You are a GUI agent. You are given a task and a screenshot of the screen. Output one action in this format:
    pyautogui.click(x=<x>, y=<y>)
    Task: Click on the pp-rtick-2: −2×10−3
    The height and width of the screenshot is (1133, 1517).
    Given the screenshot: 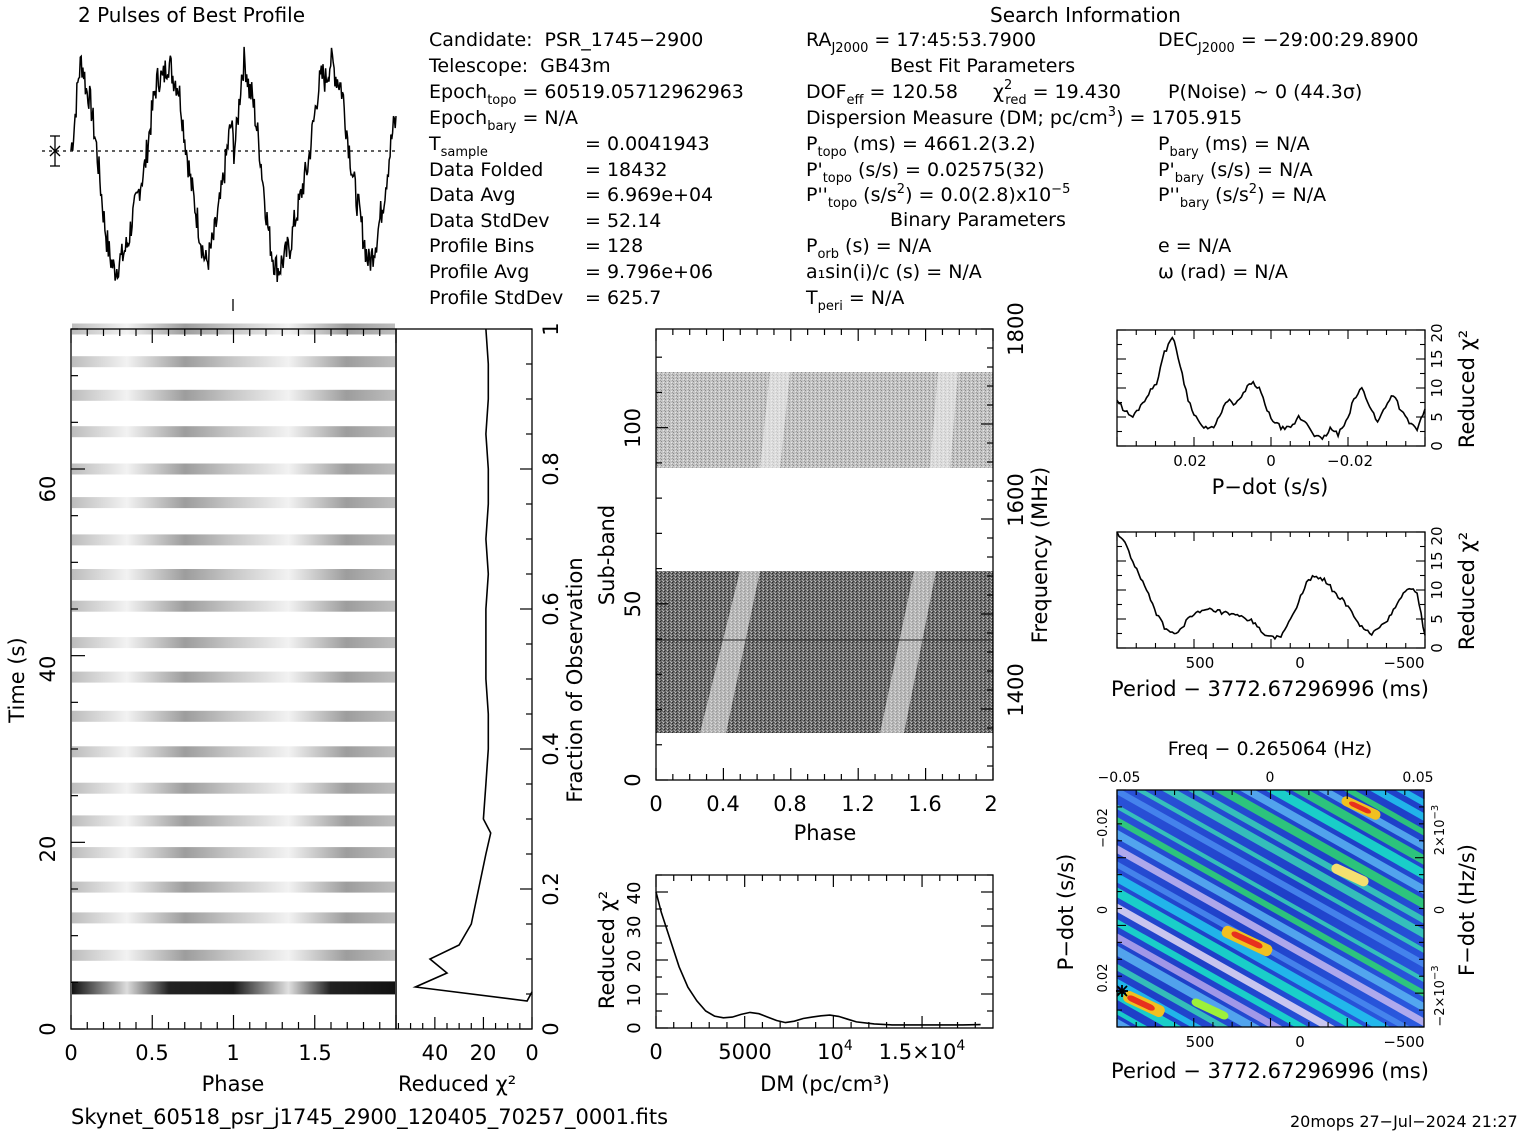 What is the action you would take?
    pyautogui.click(x=1439, y=995)
    